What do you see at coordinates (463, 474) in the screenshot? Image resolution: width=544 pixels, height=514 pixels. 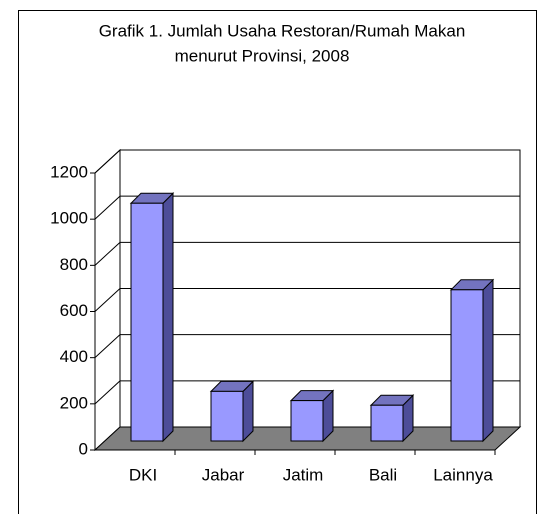 I see `x-tick-label: Lainnya` at bounding box center [463, 474].